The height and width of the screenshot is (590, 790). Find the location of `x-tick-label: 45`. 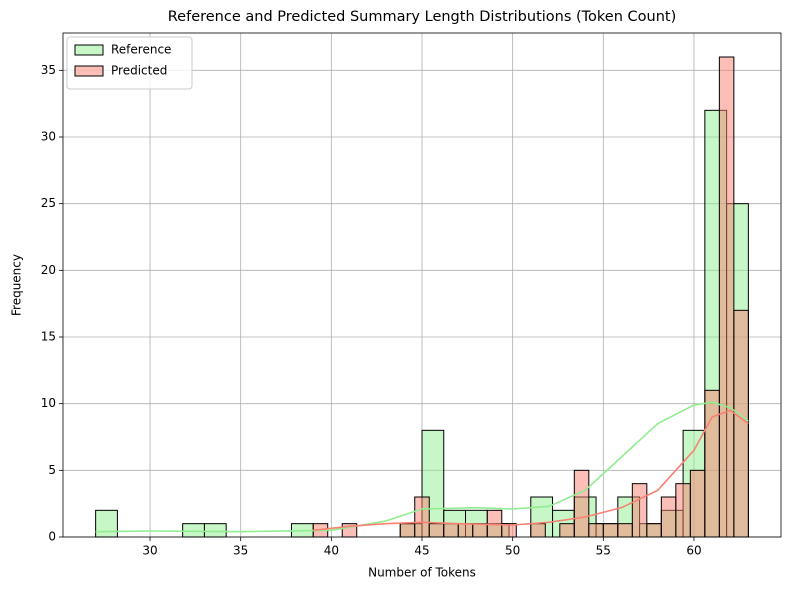

x-tick-label: 45 is located at coordinates (421, 551).